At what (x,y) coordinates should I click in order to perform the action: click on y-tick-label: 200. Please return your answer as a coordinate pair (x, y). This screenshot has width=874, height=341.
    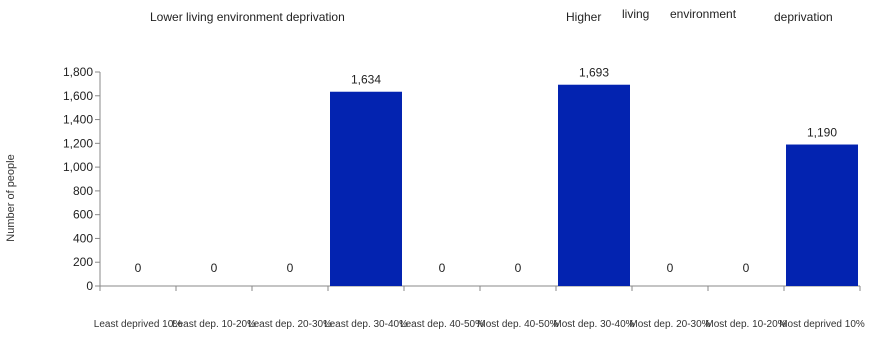
    Looking at the image, I should click on (83, 262).